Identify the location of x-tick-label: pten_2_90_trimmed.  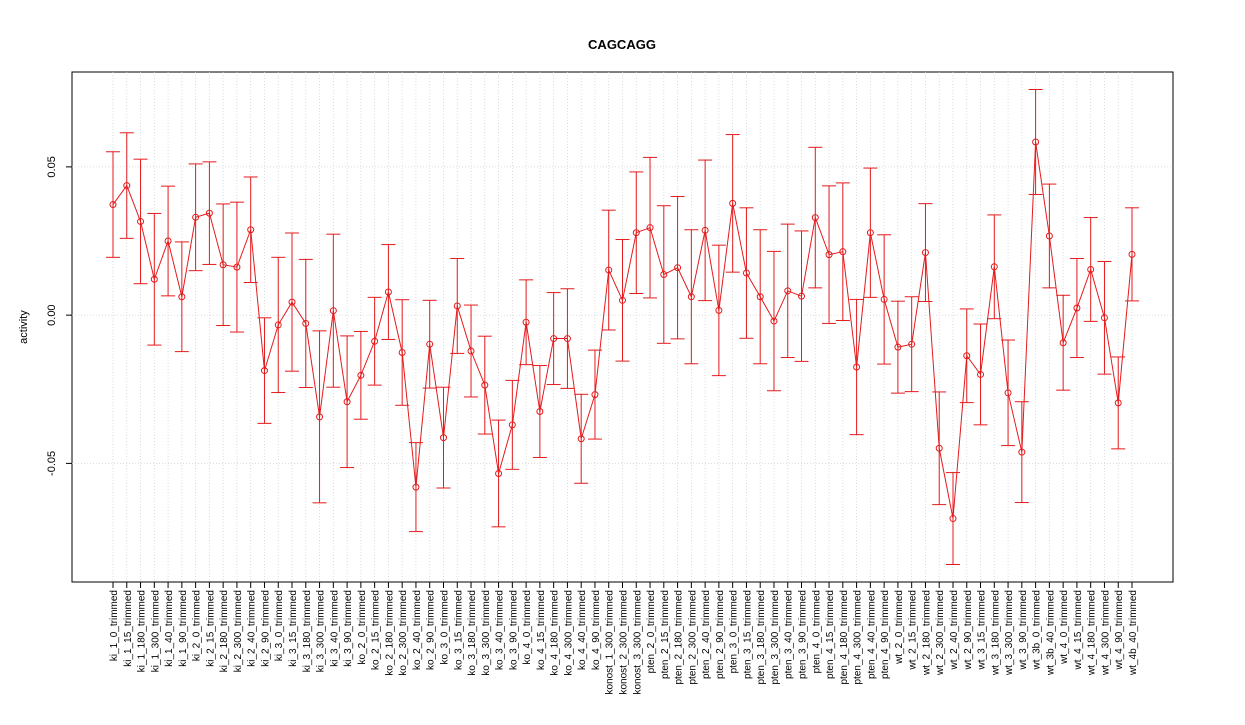
(720, 634).